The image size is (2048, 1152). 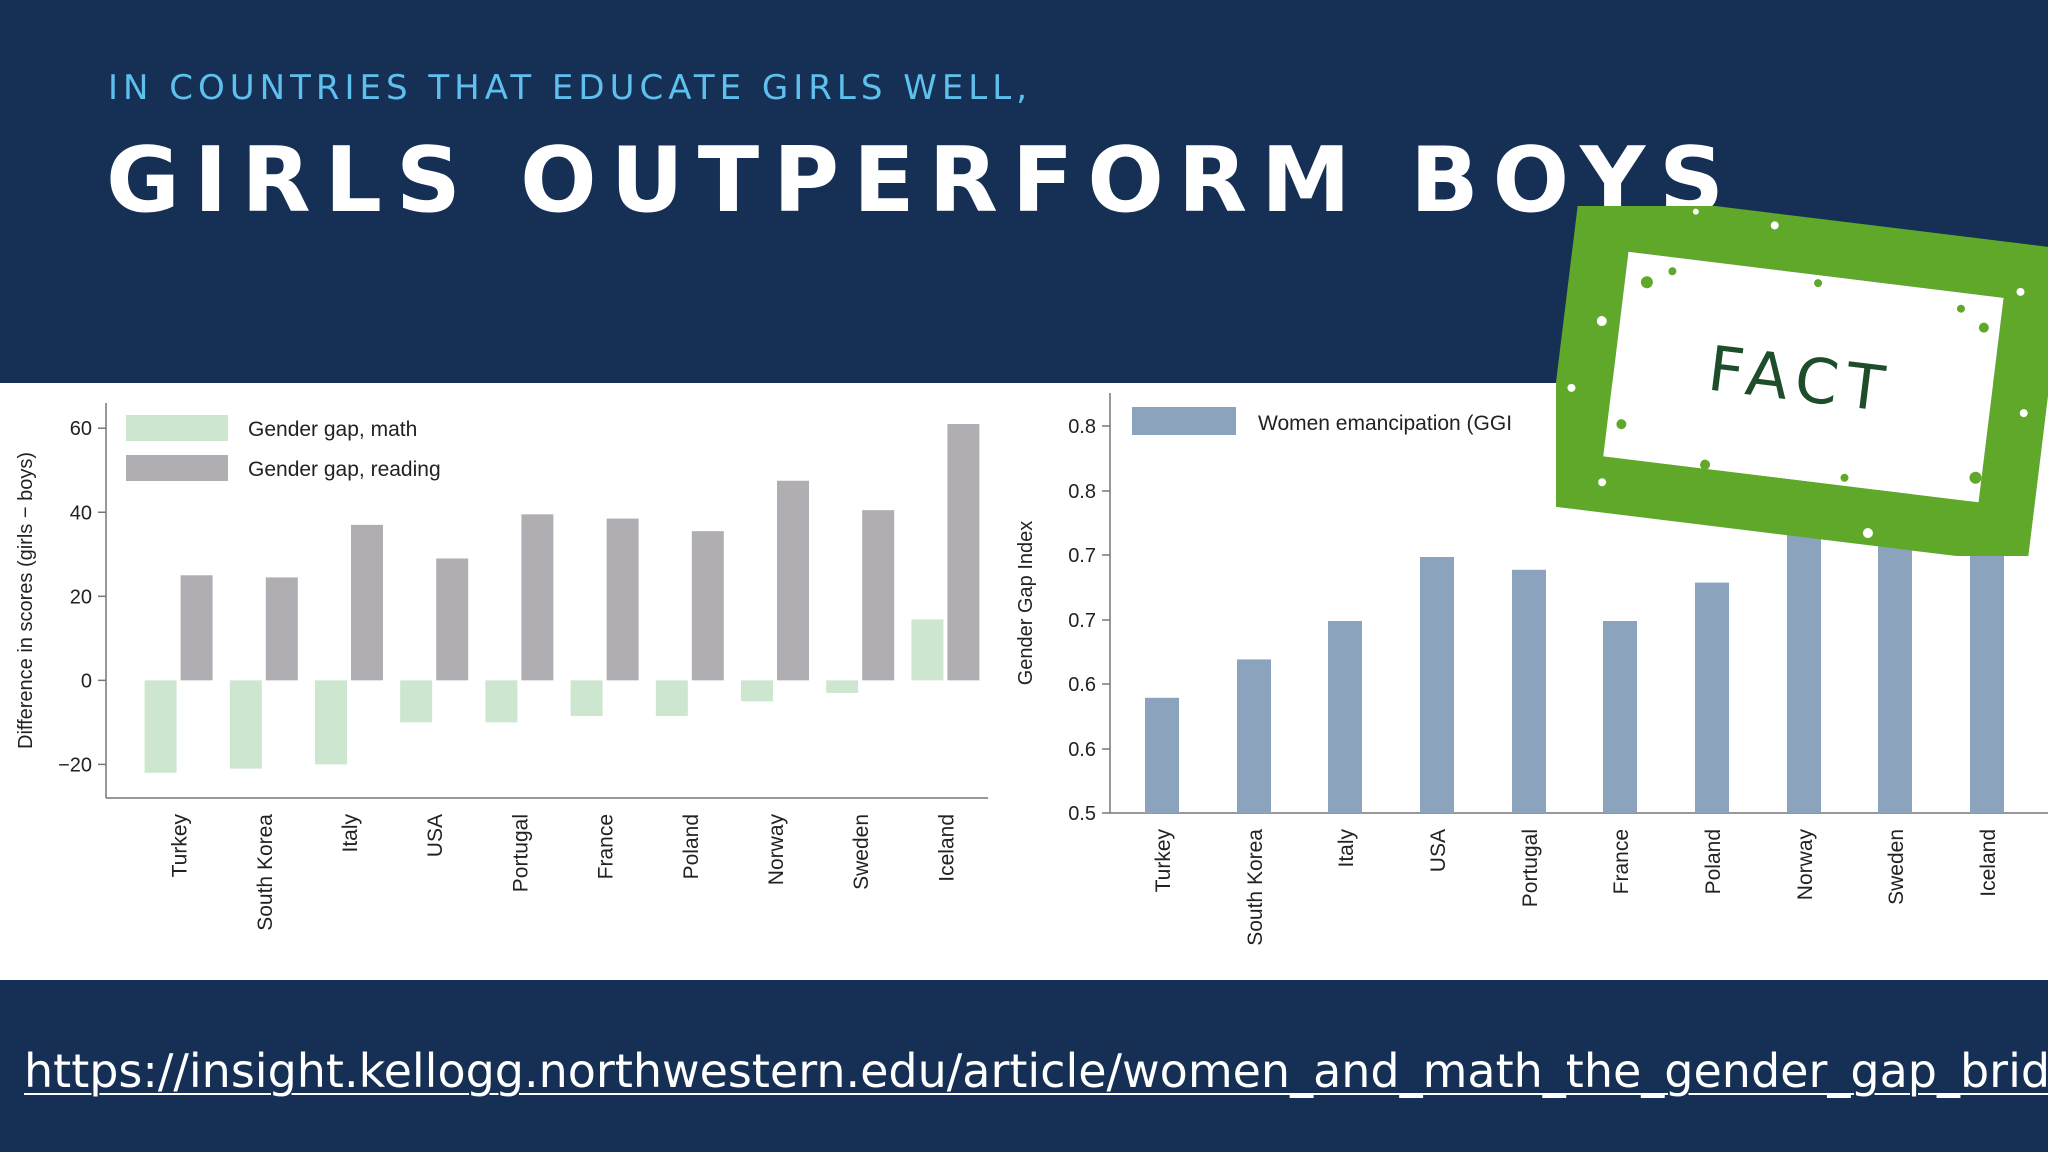 What do you see at coordinates (81, 513) in the screenshot?
I see `left-y-tick-label: 40` at bounding box center [81, 513].